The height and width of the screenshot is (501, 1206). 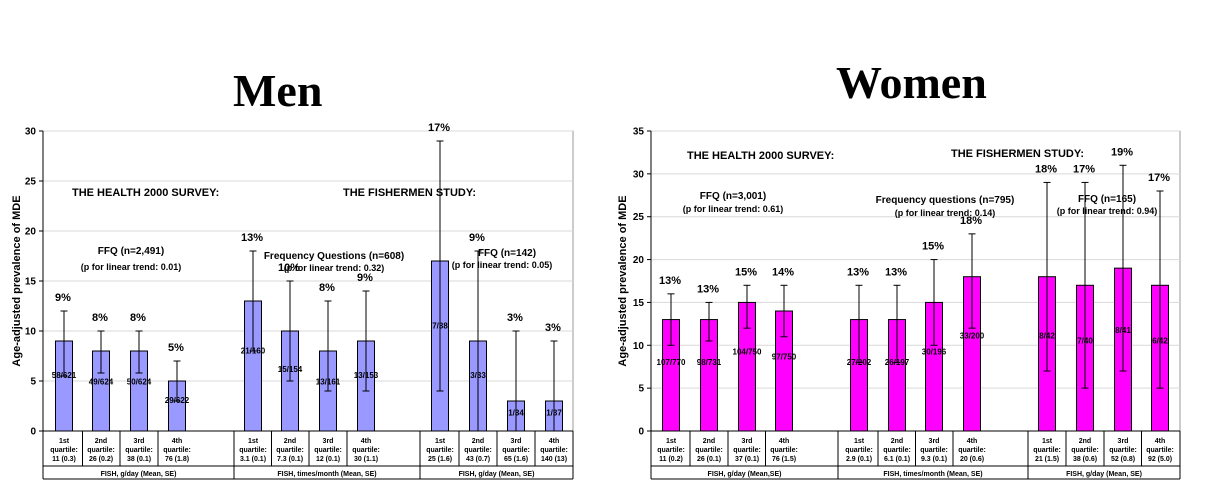 I want to click on men-x-tick-label: 7.3 (0.1), so click(x=290, y=459).